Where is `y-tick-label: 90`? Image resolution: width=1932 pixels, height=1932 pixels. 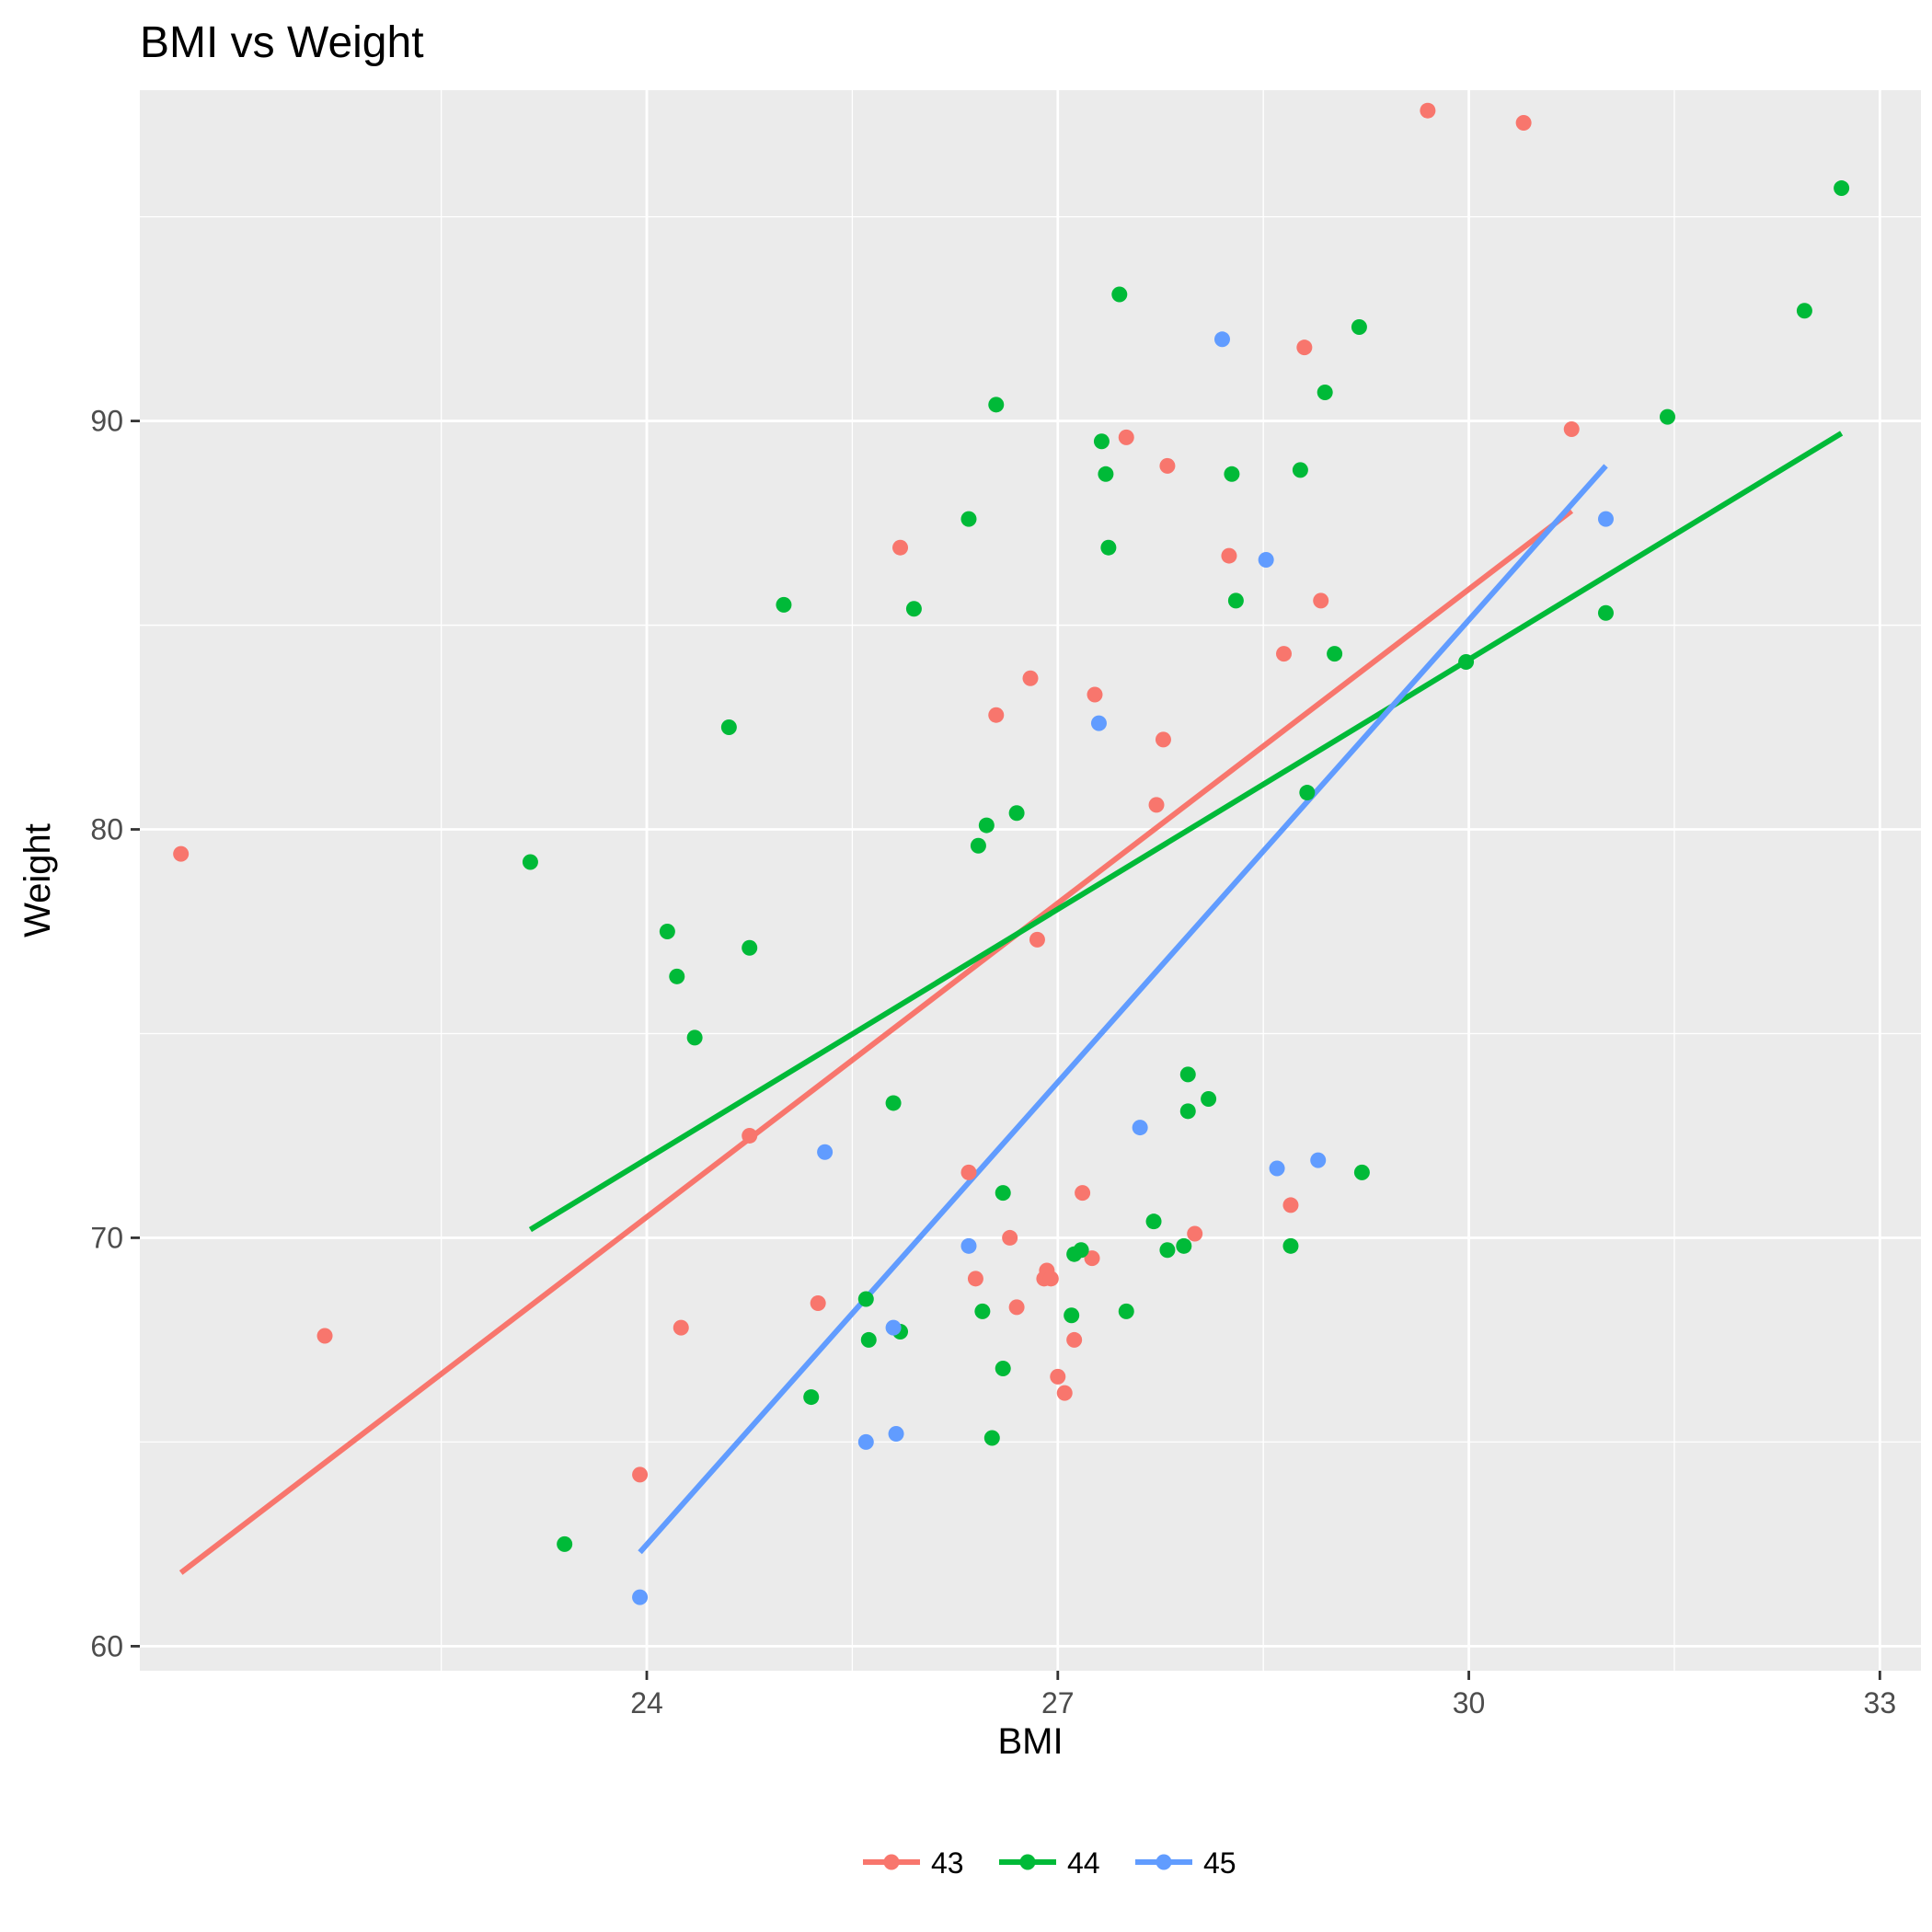
y-tick-label: 90 is located at coordinates (106, 421).